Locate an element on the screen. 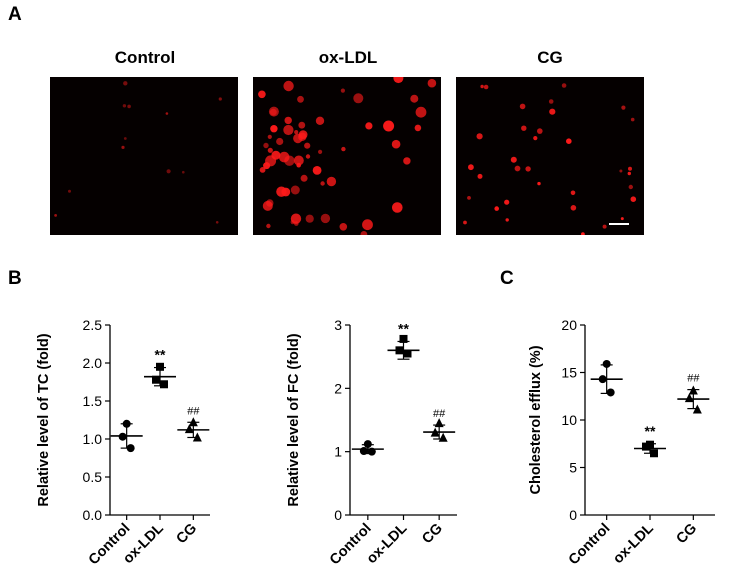  y-tick-label: 2 is located at coordinates (338, 388).